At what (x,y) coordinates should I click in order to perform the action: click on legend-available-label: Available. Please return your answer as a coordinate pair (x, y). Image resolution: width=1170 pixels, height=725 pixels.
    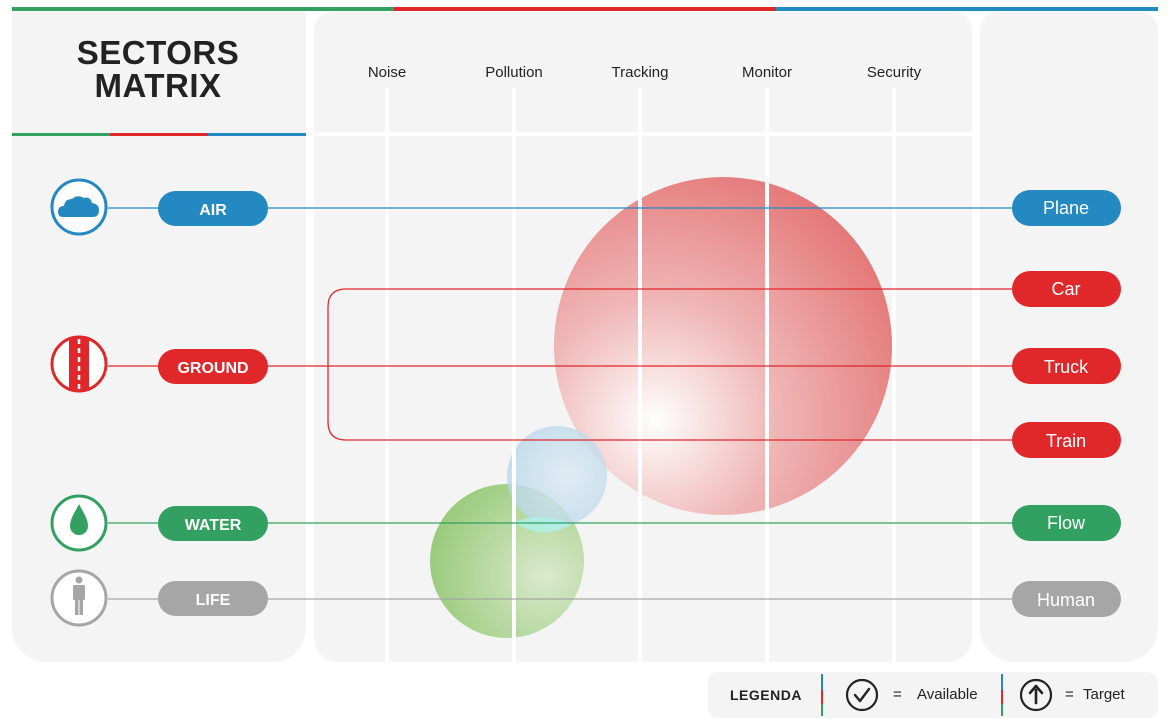
    Looking at the image, I should click on (947, 694).